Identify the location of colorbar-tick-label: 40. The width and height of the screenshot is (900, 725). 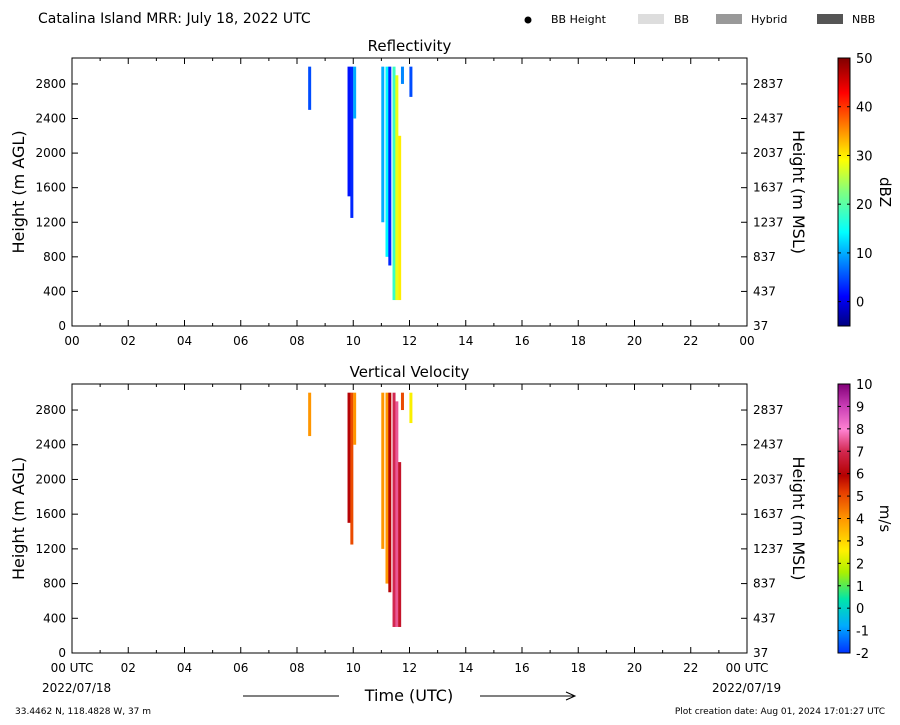
(864, 108).